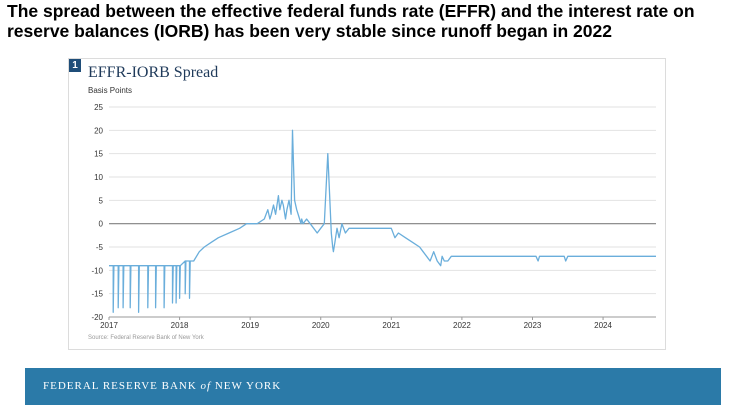 This screenshot has height=405, width=731. I want to click on org-city: NEW YORK, so click(248, 386).